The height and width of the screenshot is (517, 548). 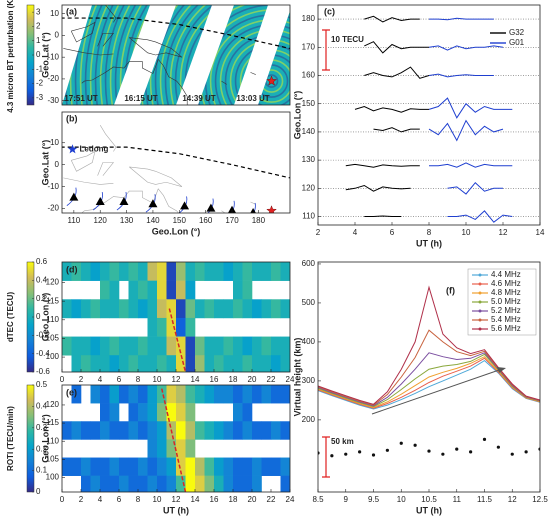 What do you see at coordinates (73, 220) in the screenshot?
I see `x-tick-label: 110` at bounding box center [73, 220].